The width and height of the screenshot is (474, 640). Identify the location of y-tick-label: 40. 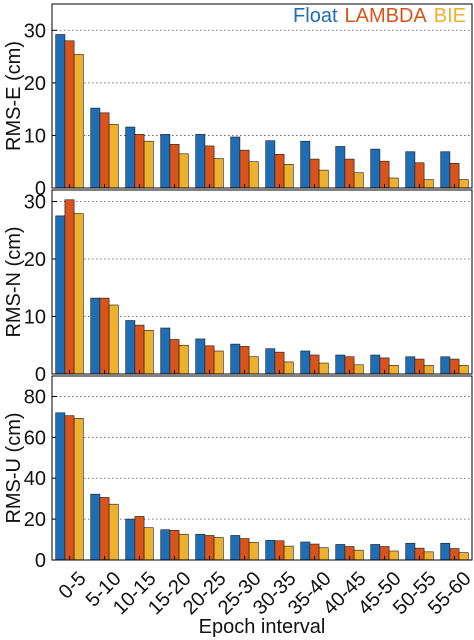
(35, 479).